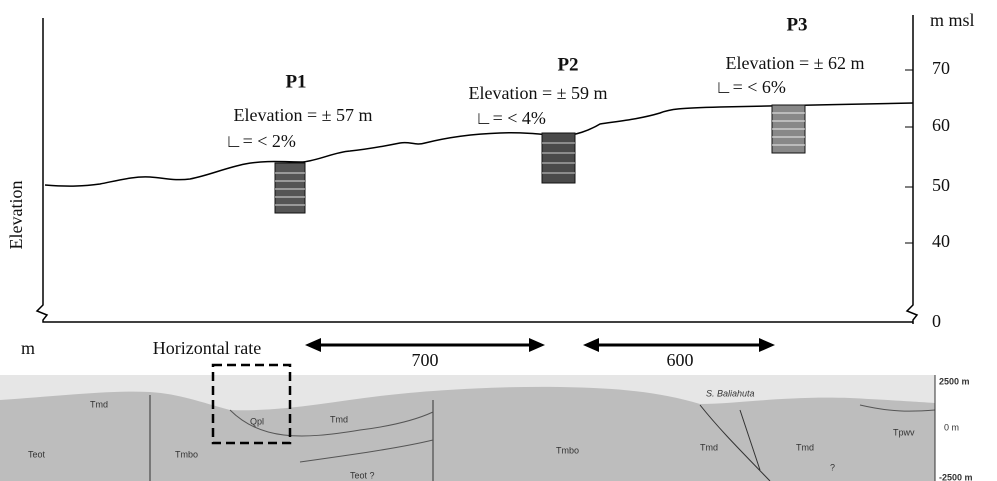 This screenshot has width=997, height=481. I want to click on unit-label: Tpwv, so click(904, 432).